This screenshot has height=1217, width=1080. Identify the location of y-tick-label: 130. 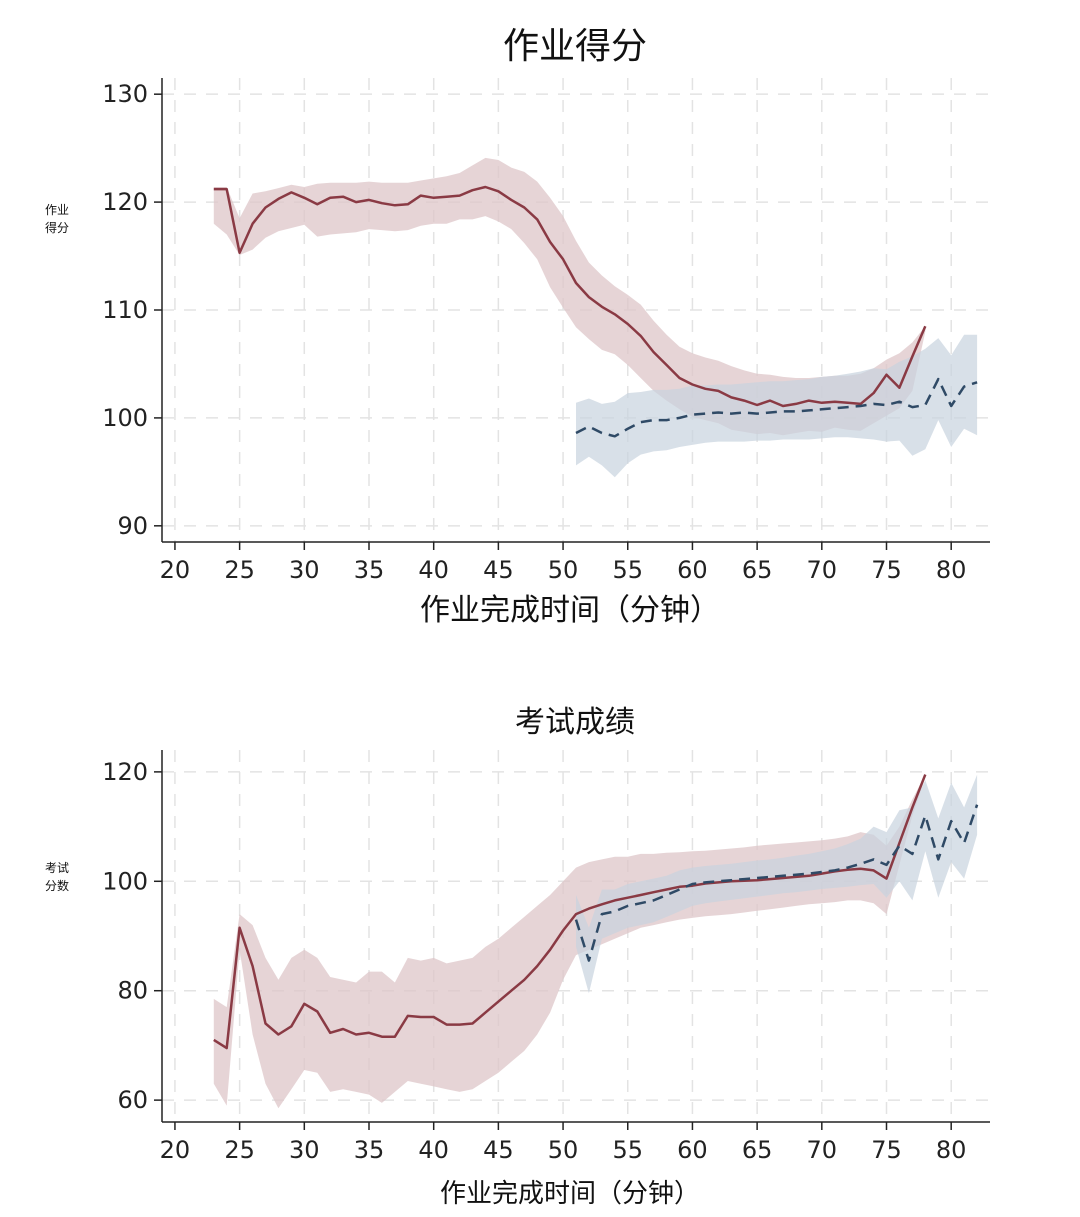
(125, 94).